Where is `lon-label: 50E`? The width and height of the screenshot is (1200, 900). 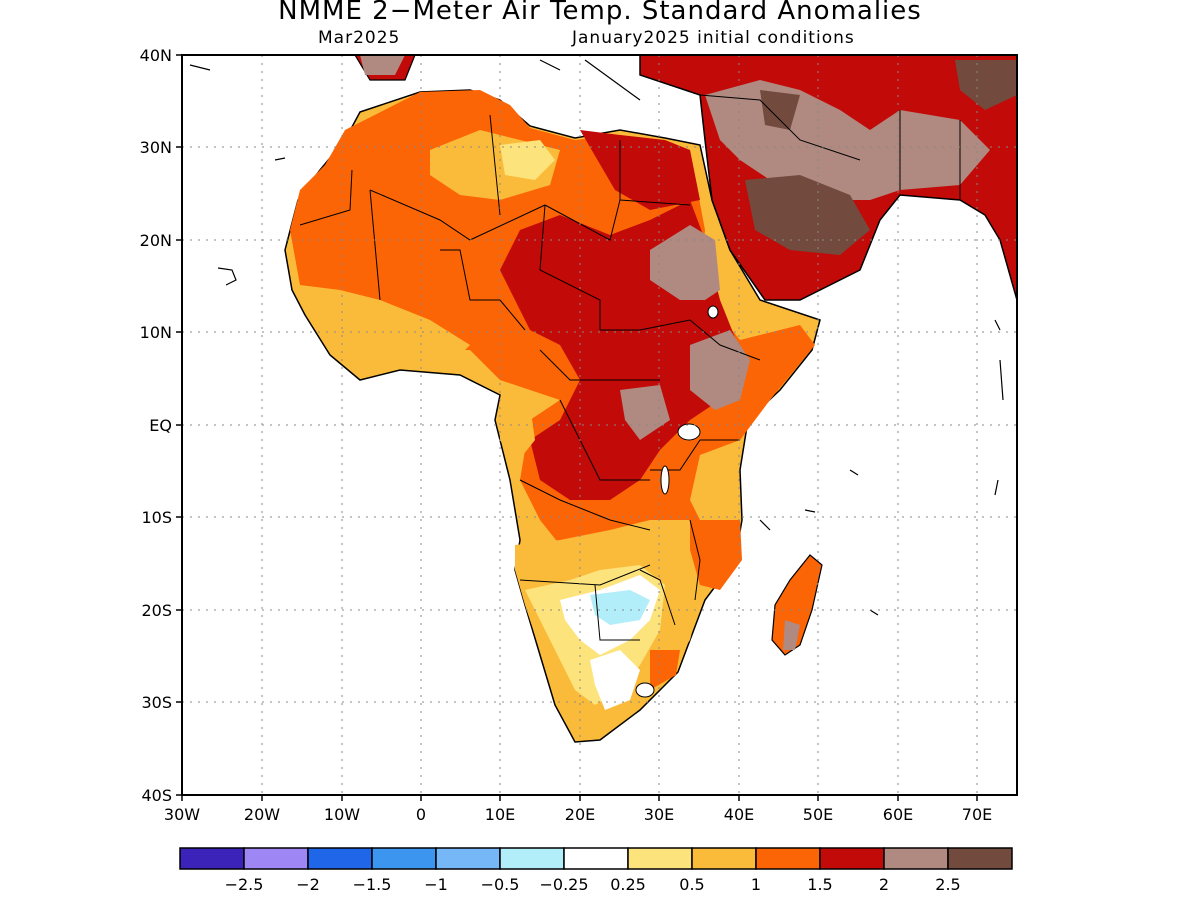
lon-label: 50E is located at coordinates (818, 814).